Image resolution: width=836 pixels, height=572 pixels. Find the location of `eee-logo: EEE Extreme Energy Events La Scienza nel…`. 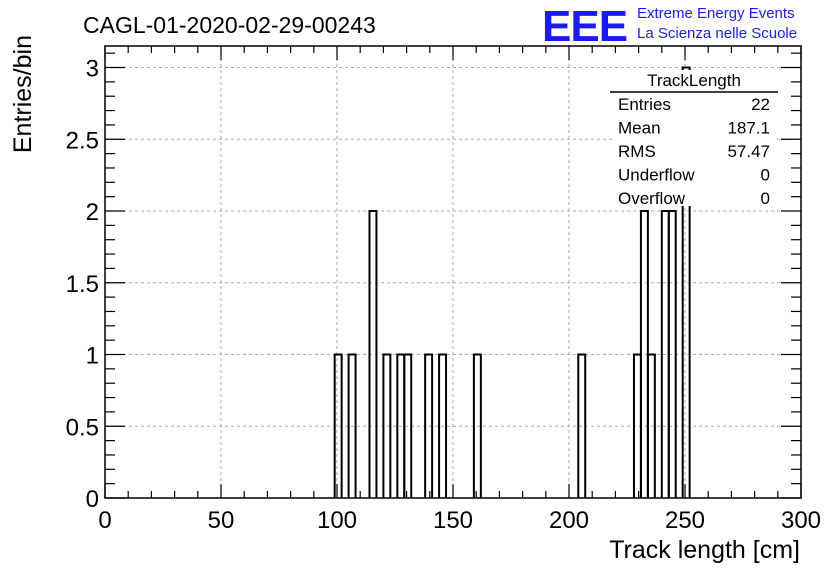

eee-logo: EEE Extreme Energy Events La Scienza nel… is located at coordinates (669, 26).